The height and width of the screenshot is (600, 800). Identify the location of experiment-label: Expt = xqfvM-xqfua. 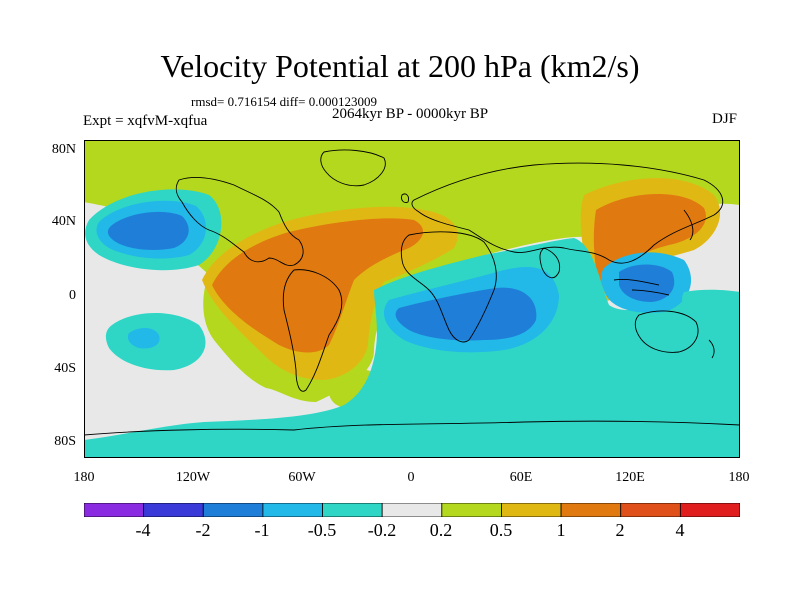
(145, 121).